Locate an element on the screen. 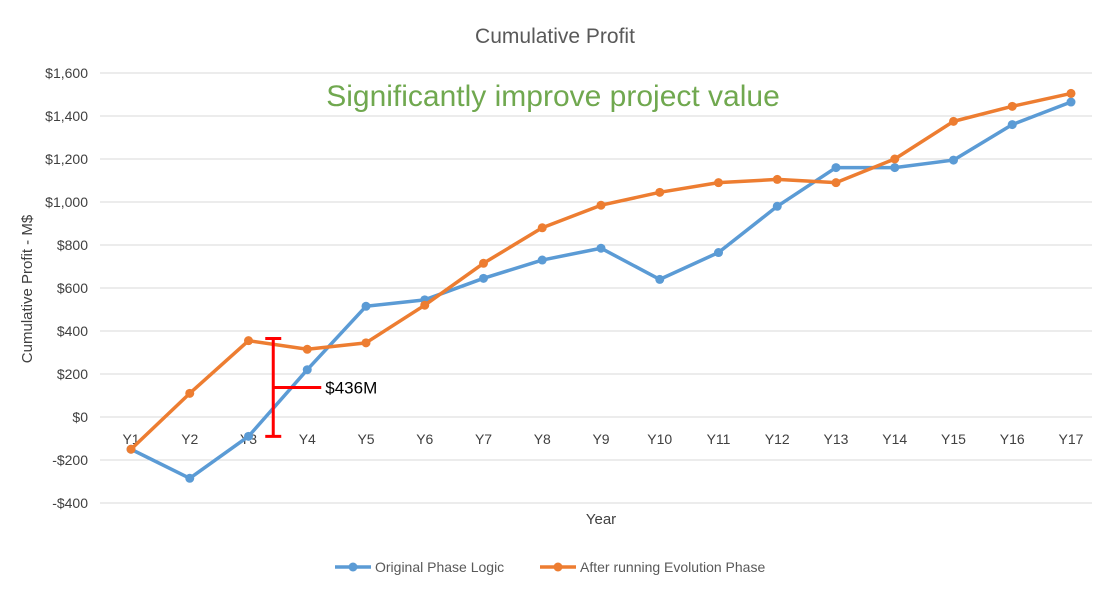  x-axis-title: Year is located at coordinates (601, 519).